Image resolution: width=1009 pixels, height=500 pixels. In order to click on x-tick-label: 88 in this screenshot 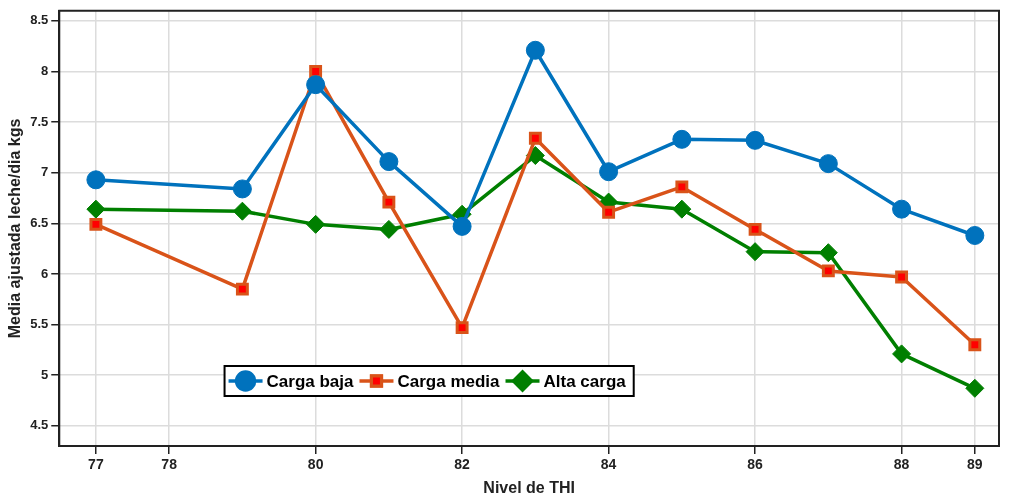, I will do `click(901, 464)`.